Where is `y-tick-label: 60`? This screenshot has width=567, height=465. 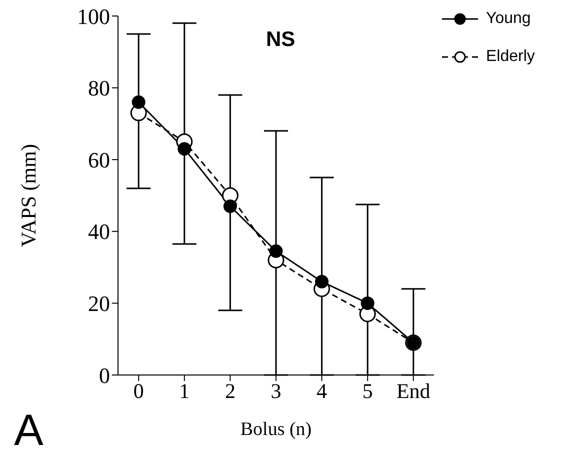 y-tick-label: 60 is located at coordinates (99, 159).